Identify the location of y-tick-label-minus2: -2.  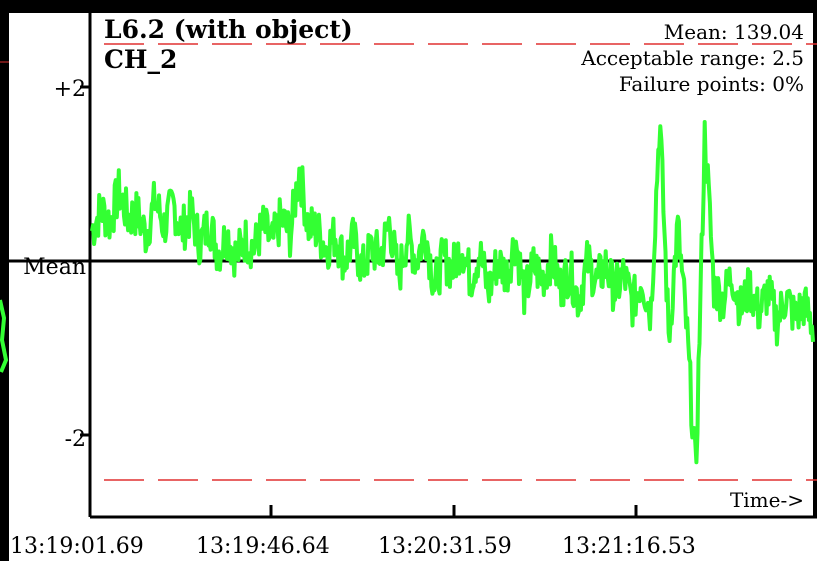
(75, 439).